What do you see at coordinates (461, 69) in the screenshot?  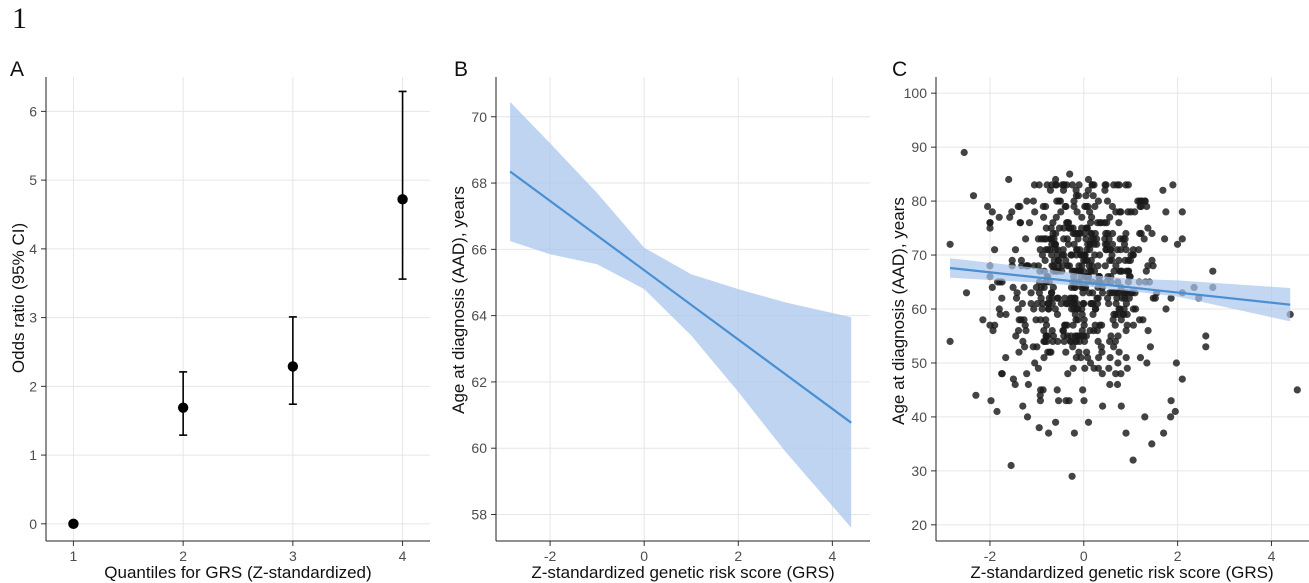 I see `panel-b-tag: B` at bounding box center [461, 69].